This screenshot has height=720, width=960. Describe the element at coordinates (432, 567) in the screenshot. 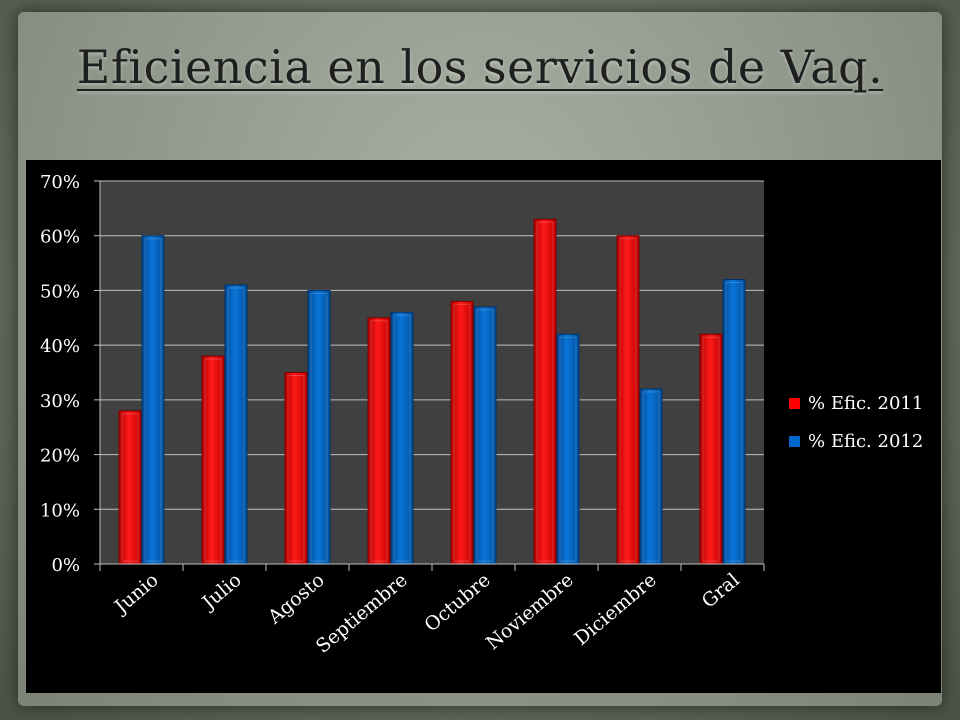

I see `x-axis` at that location.